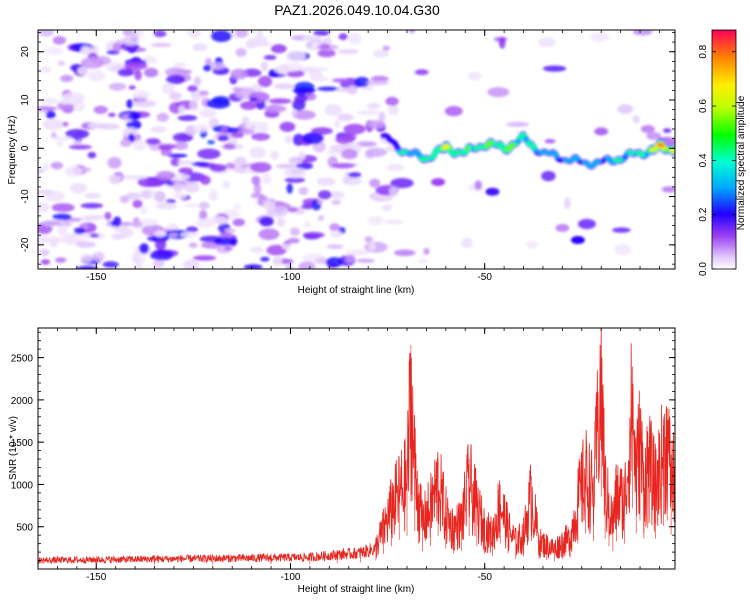 This screenshot has height=600, width=750. Describe the element at coordinates (96, 277) in the screenshot. I see `spectrogram-x-tick-label: -150` at that location.